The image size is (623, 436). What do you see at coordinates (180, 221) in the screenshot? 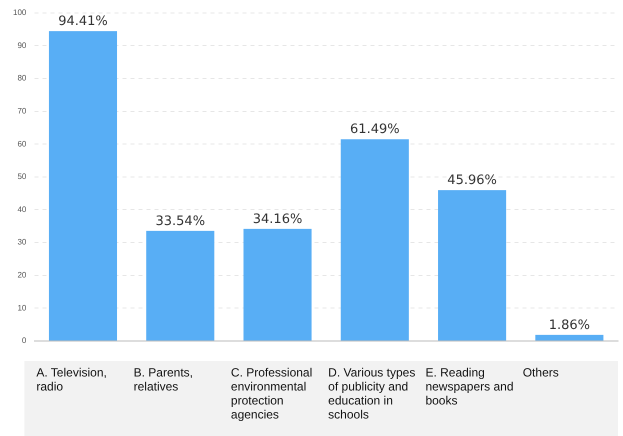
I see `data-label: 33.54%` at bounding box center [180, 221].